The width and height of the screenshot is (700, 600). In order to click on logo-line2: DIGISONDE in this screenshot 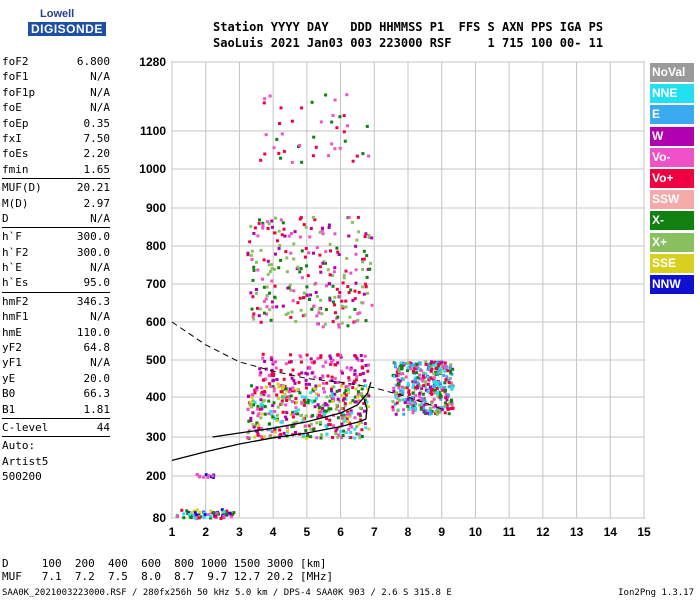, I will do `click(67, 29)`.